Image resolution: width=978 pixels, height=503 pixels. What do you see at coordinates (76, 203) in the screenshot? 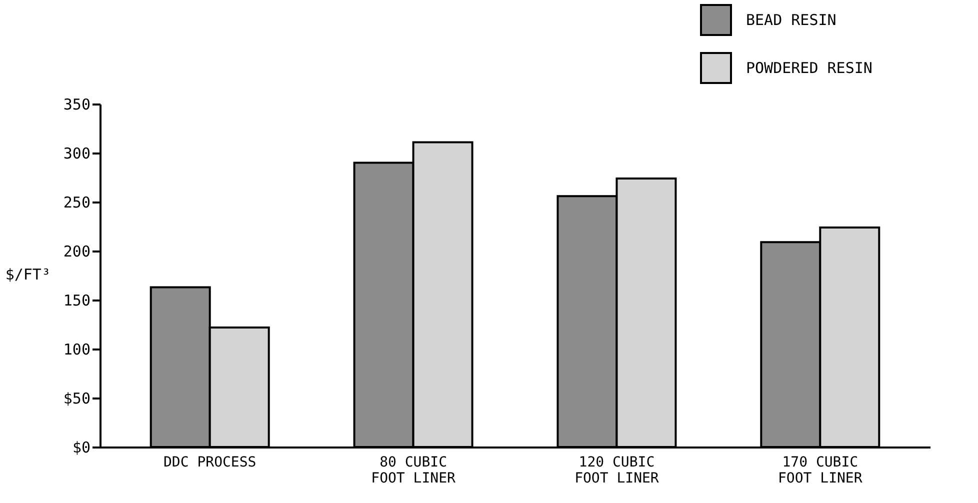
I see `y-tick-label: 250` at bounding box center [76, 203].